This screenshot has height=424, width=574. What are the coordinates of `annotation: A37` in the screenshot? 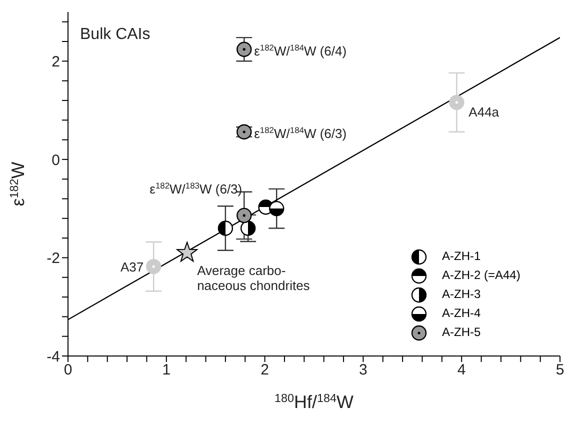 It's located at (132, 267).